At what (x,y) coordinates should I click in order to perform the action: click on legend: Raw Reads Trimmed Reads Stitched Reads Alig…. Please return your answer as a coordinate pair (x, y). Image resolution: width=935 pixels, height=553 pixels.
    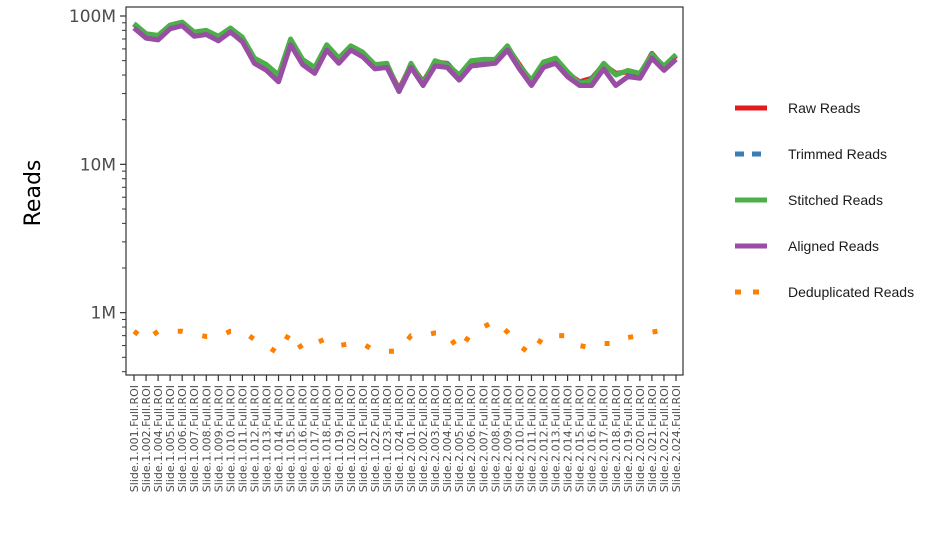
    Looking at the image, I should click on (824, 200).